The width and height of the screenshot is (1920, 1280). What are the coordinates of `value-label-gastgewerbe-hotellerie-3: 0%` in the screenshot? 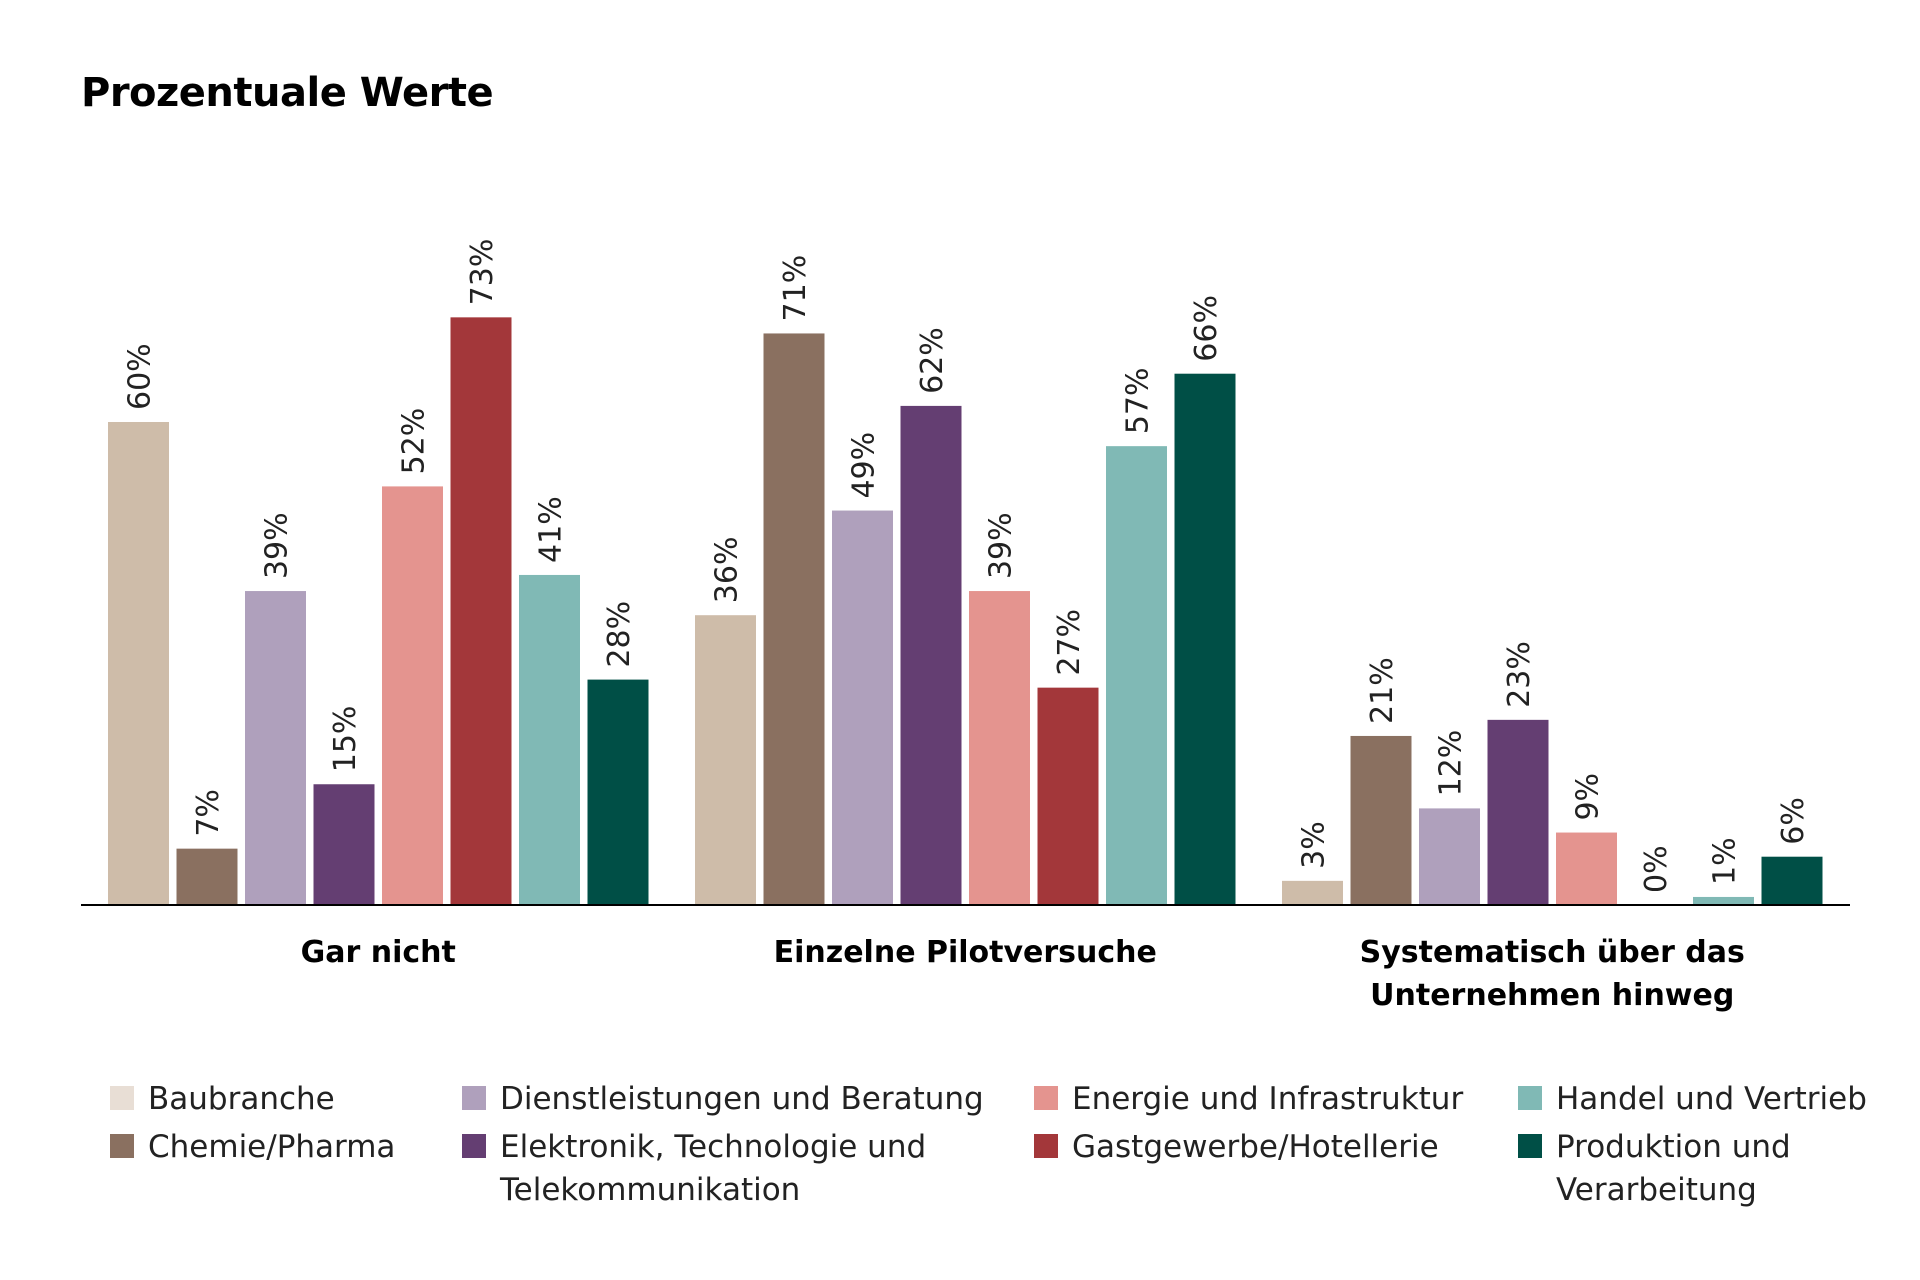 It's located at (1656, 869).